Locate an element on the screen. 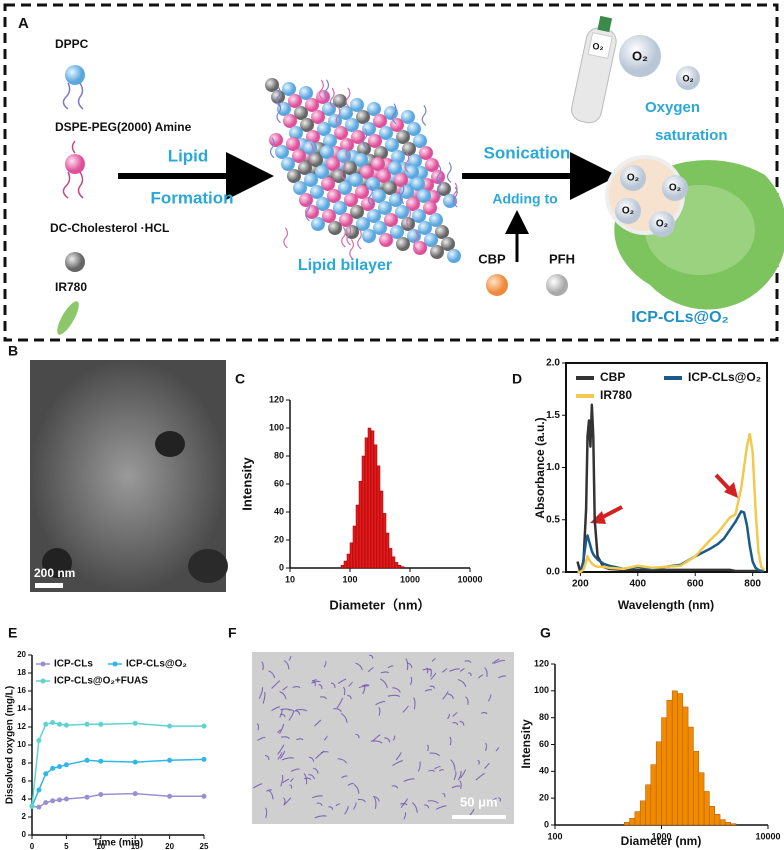 Image resolution: width=784 pixels, height=850 pixels. y-tick-label: 16 is located at coordinates (21, 690).